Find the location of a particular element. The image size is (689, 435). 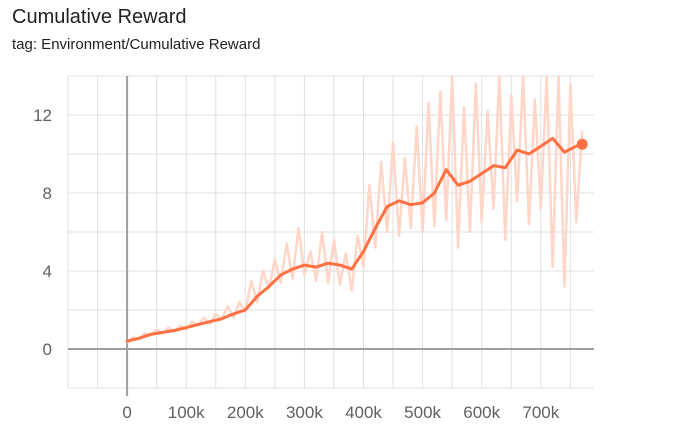

x-tick-label: 700k is located at coordinates (540, 412).